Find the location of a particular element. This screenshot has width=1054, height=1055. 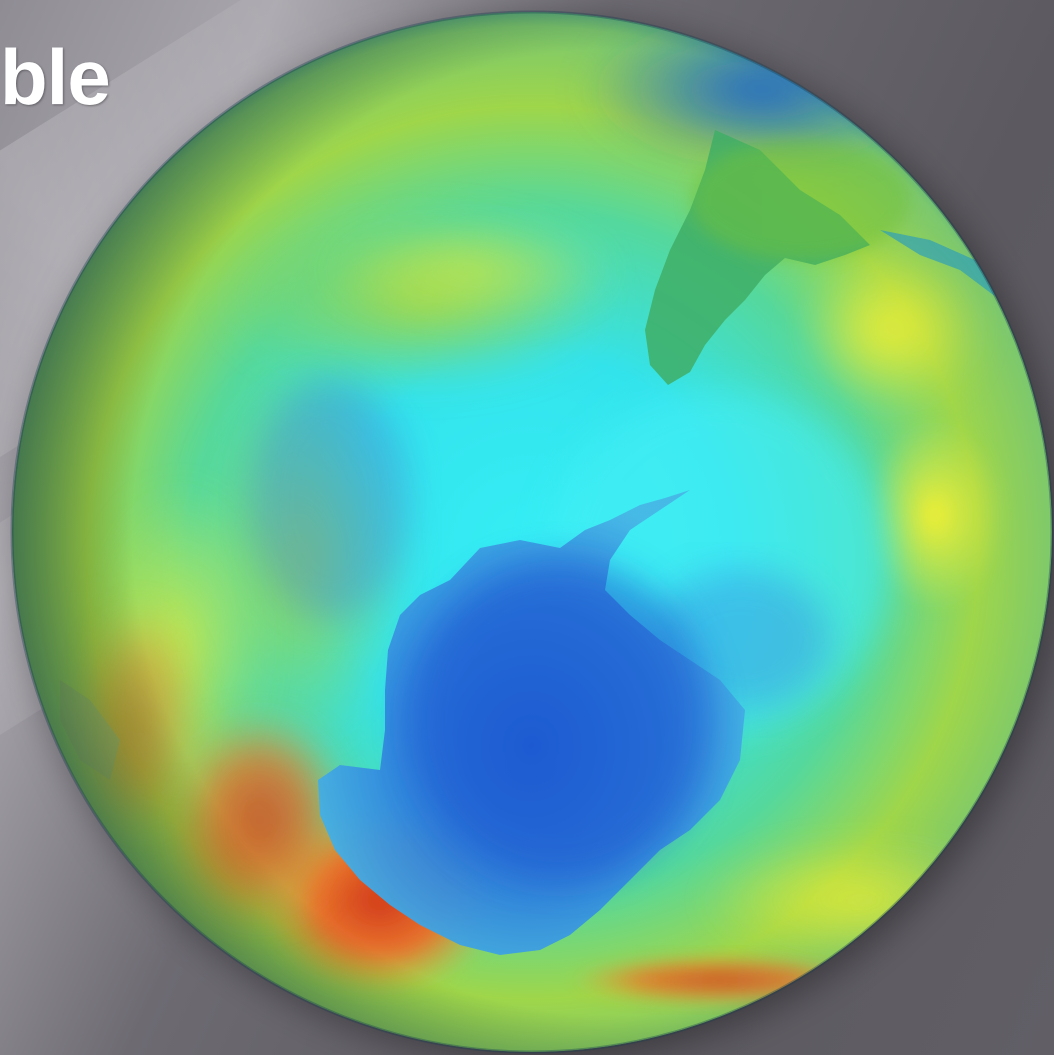

slide-title-fragment: ble is located at coordinates (55, 77).